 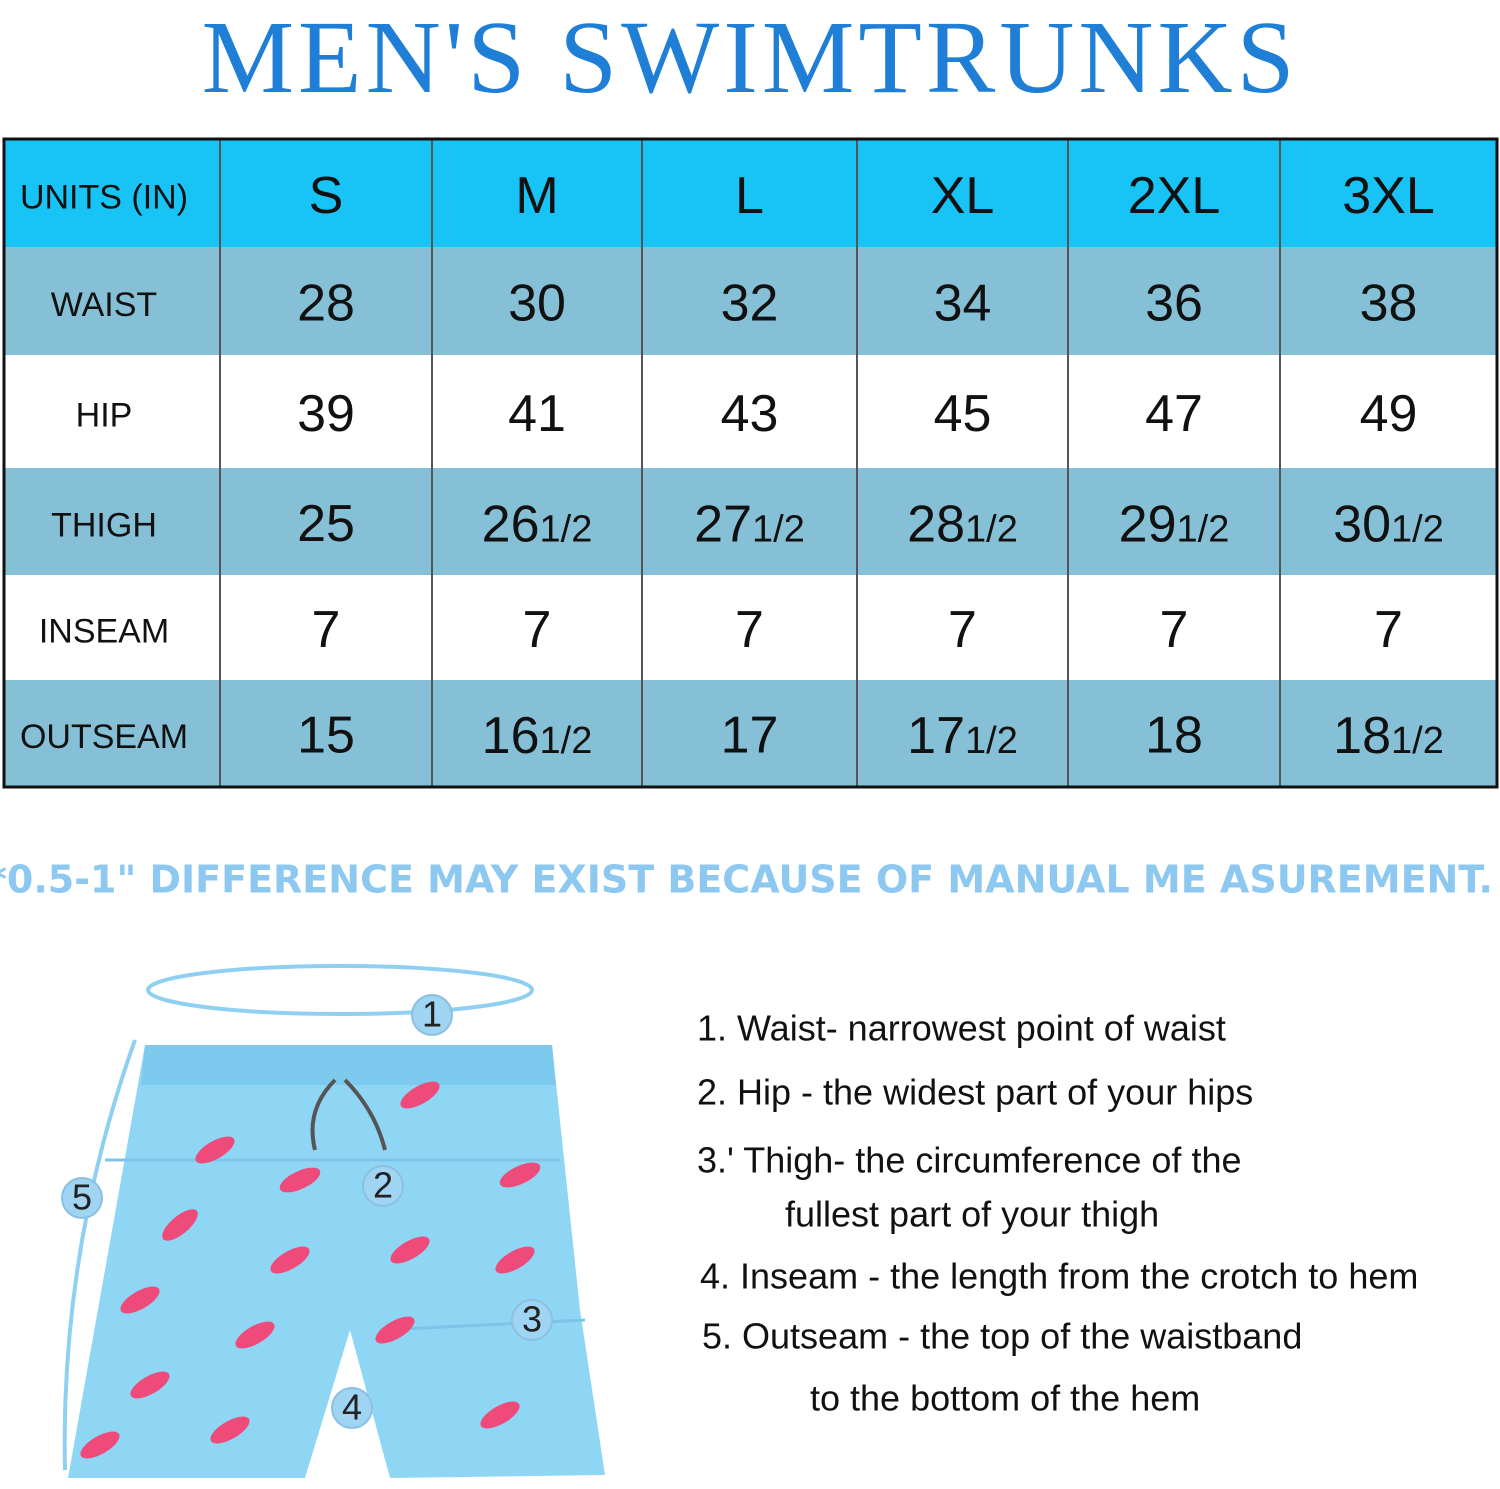 I want to click on dolphins, so click(x=310, y=1270).